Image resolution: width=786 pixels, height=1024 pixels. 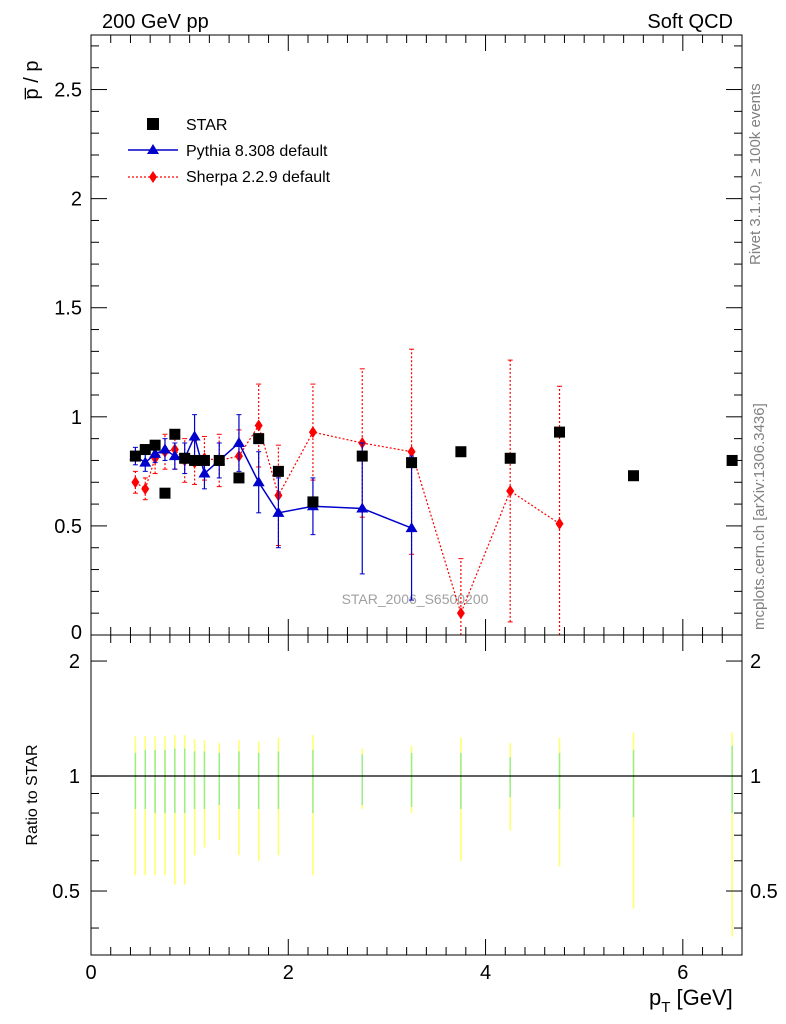 What do you see at coordinates (485, 973) in the screenshot?
I see `x-tick-label: 4` at bounding box center [485, 973].